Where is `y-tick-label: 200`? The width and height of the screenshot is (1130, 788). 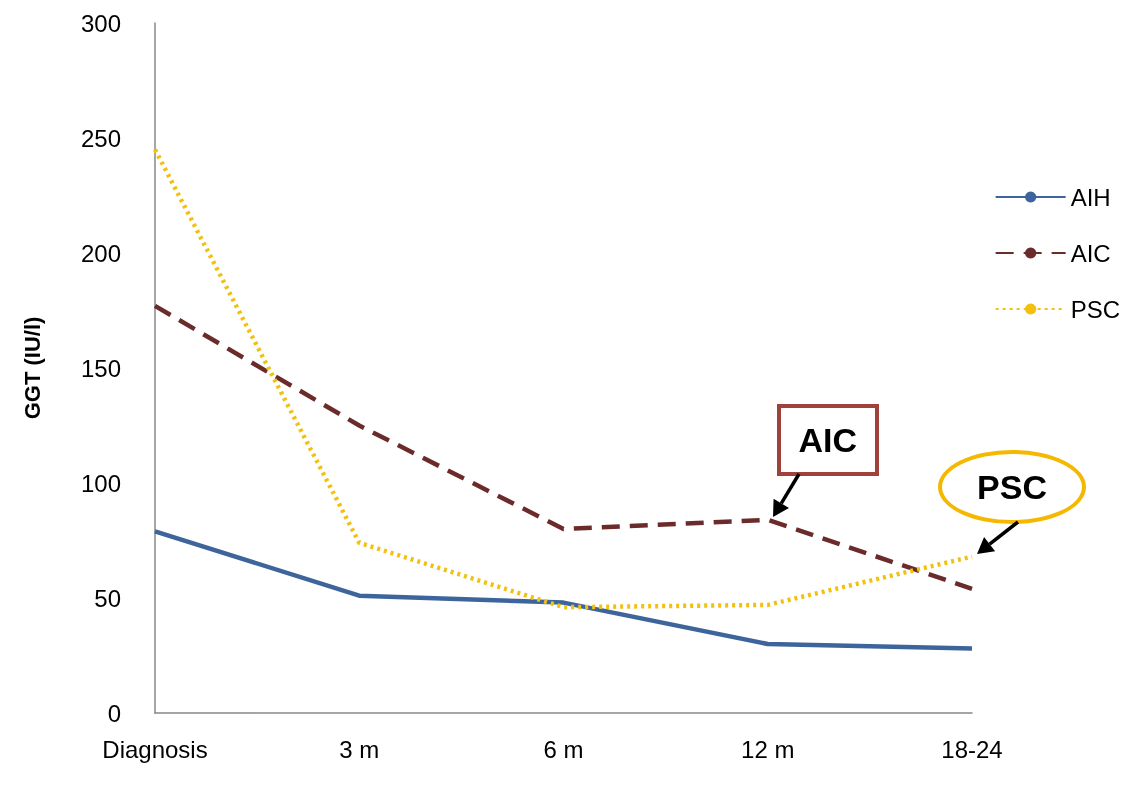 y-tick-label: 200 is located at coordinates (100, 253).